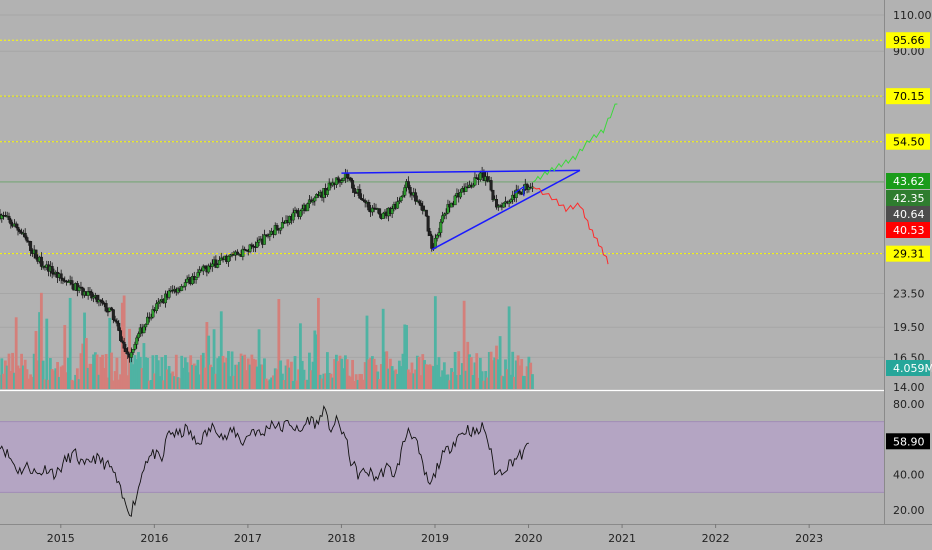  Describe the element at coordinates (908, 253) in the screenshot. I see `level-price-tag: 29.31` at that location.